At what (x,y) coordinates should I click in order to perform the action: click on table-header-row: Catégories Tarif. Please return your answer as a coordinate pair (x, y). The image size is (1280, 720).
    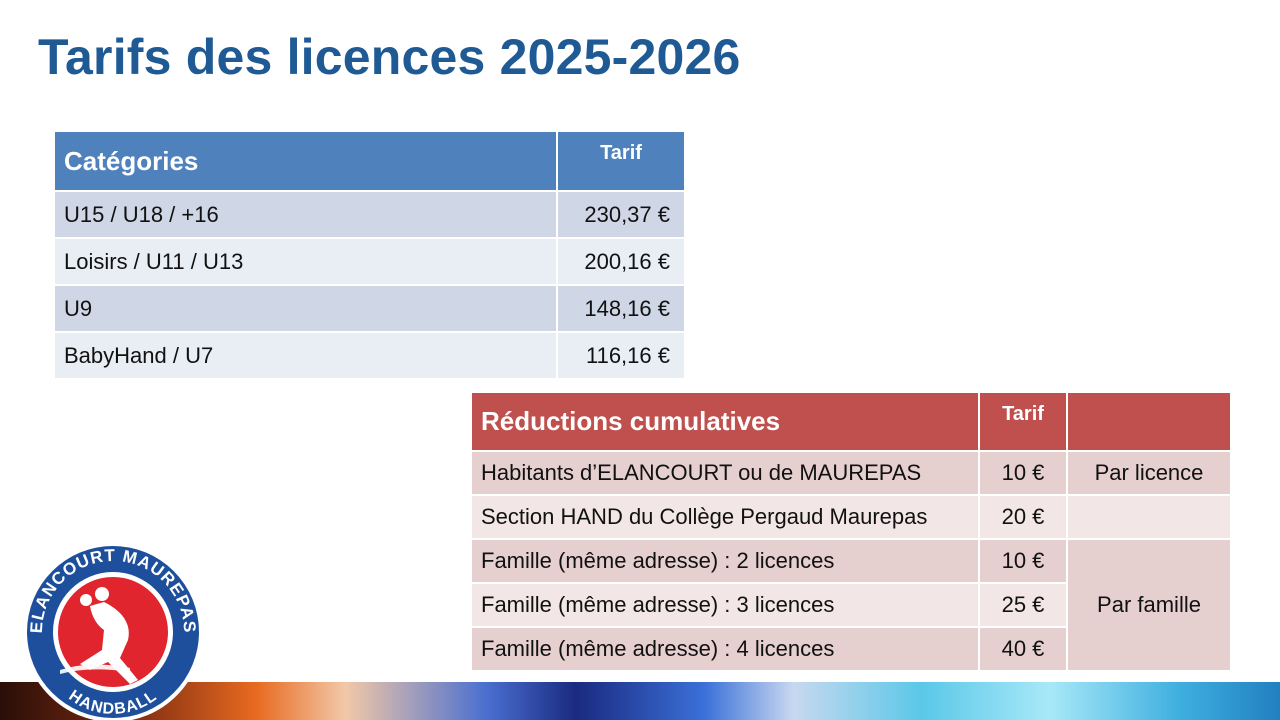
    Looking at the image, I should click on (369, 162).